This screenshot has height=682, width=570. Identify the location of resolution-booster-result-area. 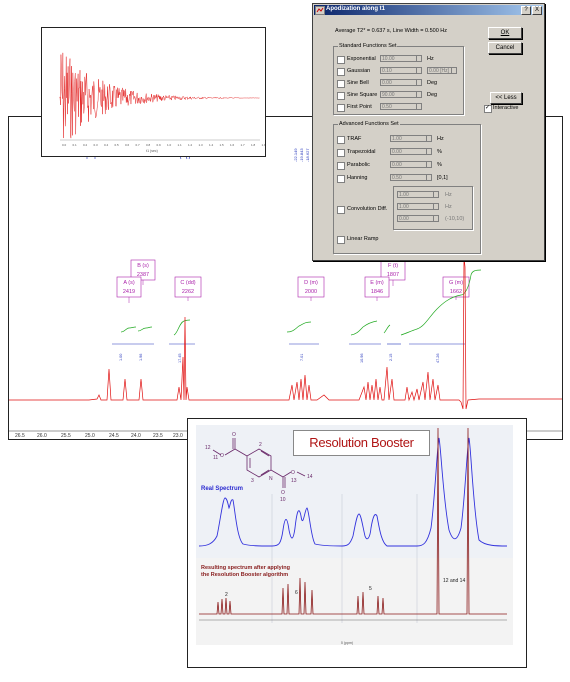
(354, 601).